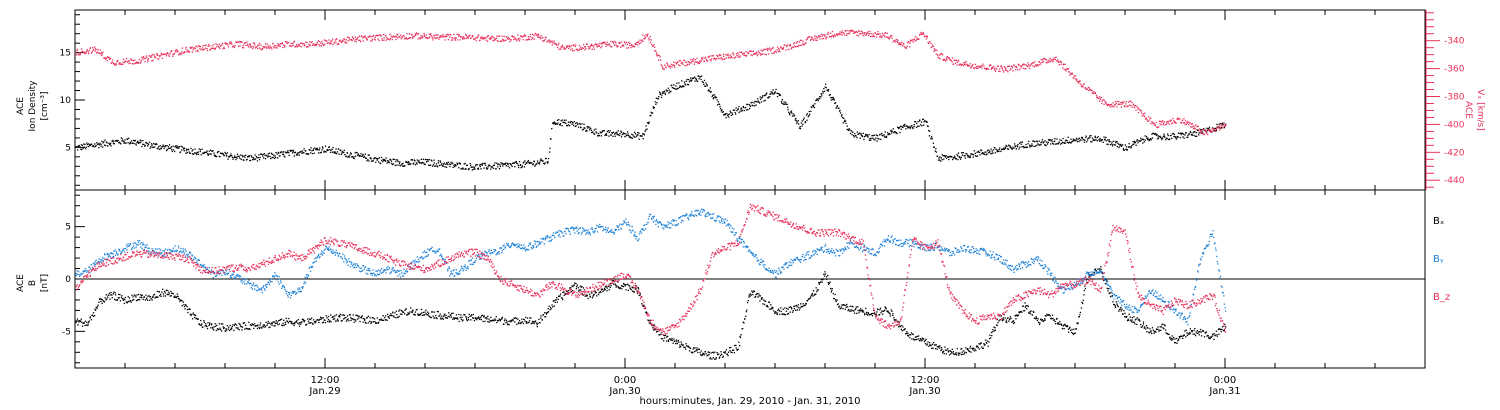 The height and width of the screenshot is (410, 1500). What do you see at coordinates (1454, 125) in the screenshot?
I see `top-right-tick-label: -400` at bounding box center [1454, 125].